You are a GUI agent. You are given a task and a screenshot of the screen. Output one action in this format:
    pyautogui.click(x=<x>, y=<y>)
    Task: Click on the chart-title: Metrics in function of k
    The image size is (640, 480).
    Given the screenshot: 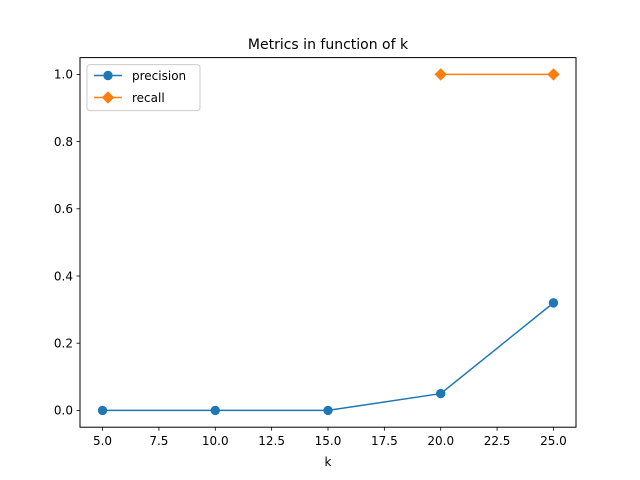 What is the action you would take?
    pyautogui.click(x=328, y=45)
    